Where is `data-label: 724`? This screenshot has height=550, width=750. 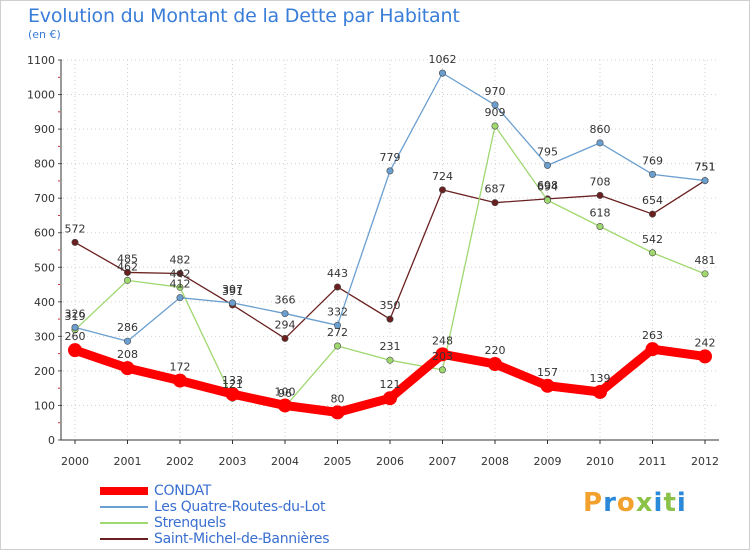 data-label: 724 is located at coordinates (442, 176).